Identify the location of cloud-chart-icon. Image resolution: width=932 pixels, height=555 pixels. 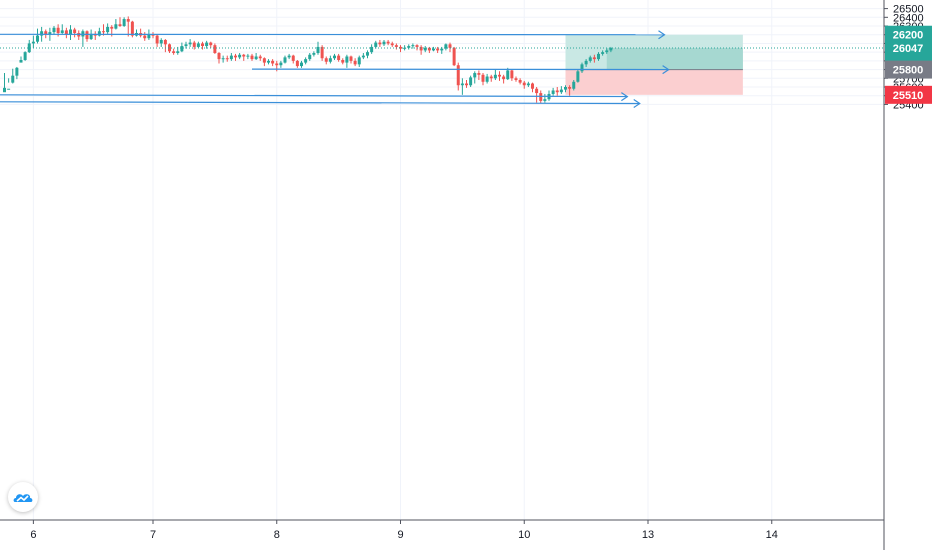
(23, 497).